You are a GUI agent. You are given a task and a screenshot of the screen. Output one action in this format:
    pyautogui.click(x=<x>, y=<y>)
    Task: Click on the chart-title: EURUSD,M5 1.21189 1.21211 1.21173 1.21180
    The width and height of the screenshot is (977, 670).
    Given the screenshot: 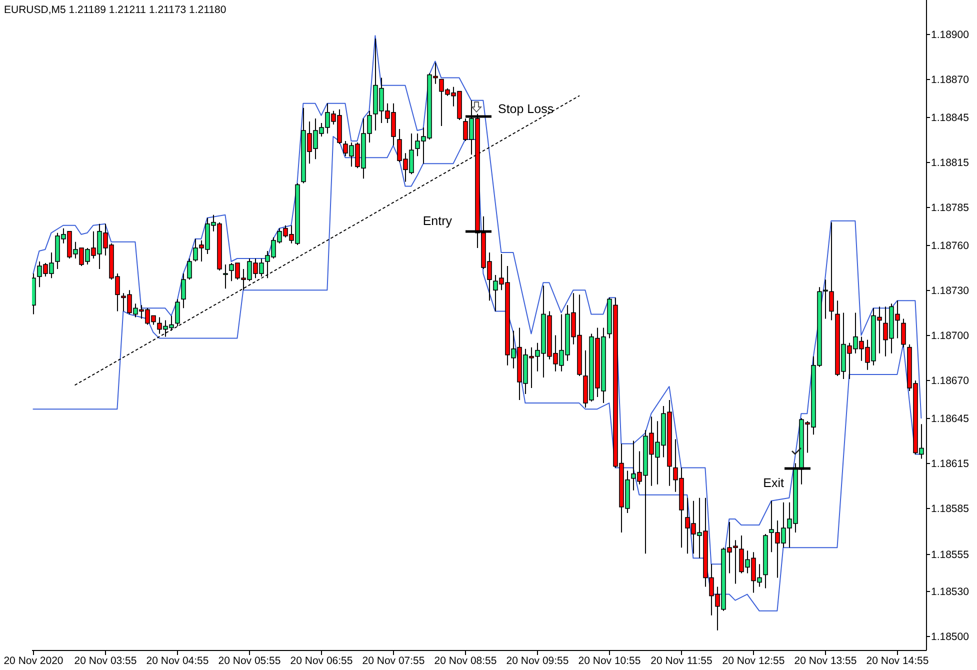 What is the action you would take?
    pyautogui.click(x=115, y=10)
    